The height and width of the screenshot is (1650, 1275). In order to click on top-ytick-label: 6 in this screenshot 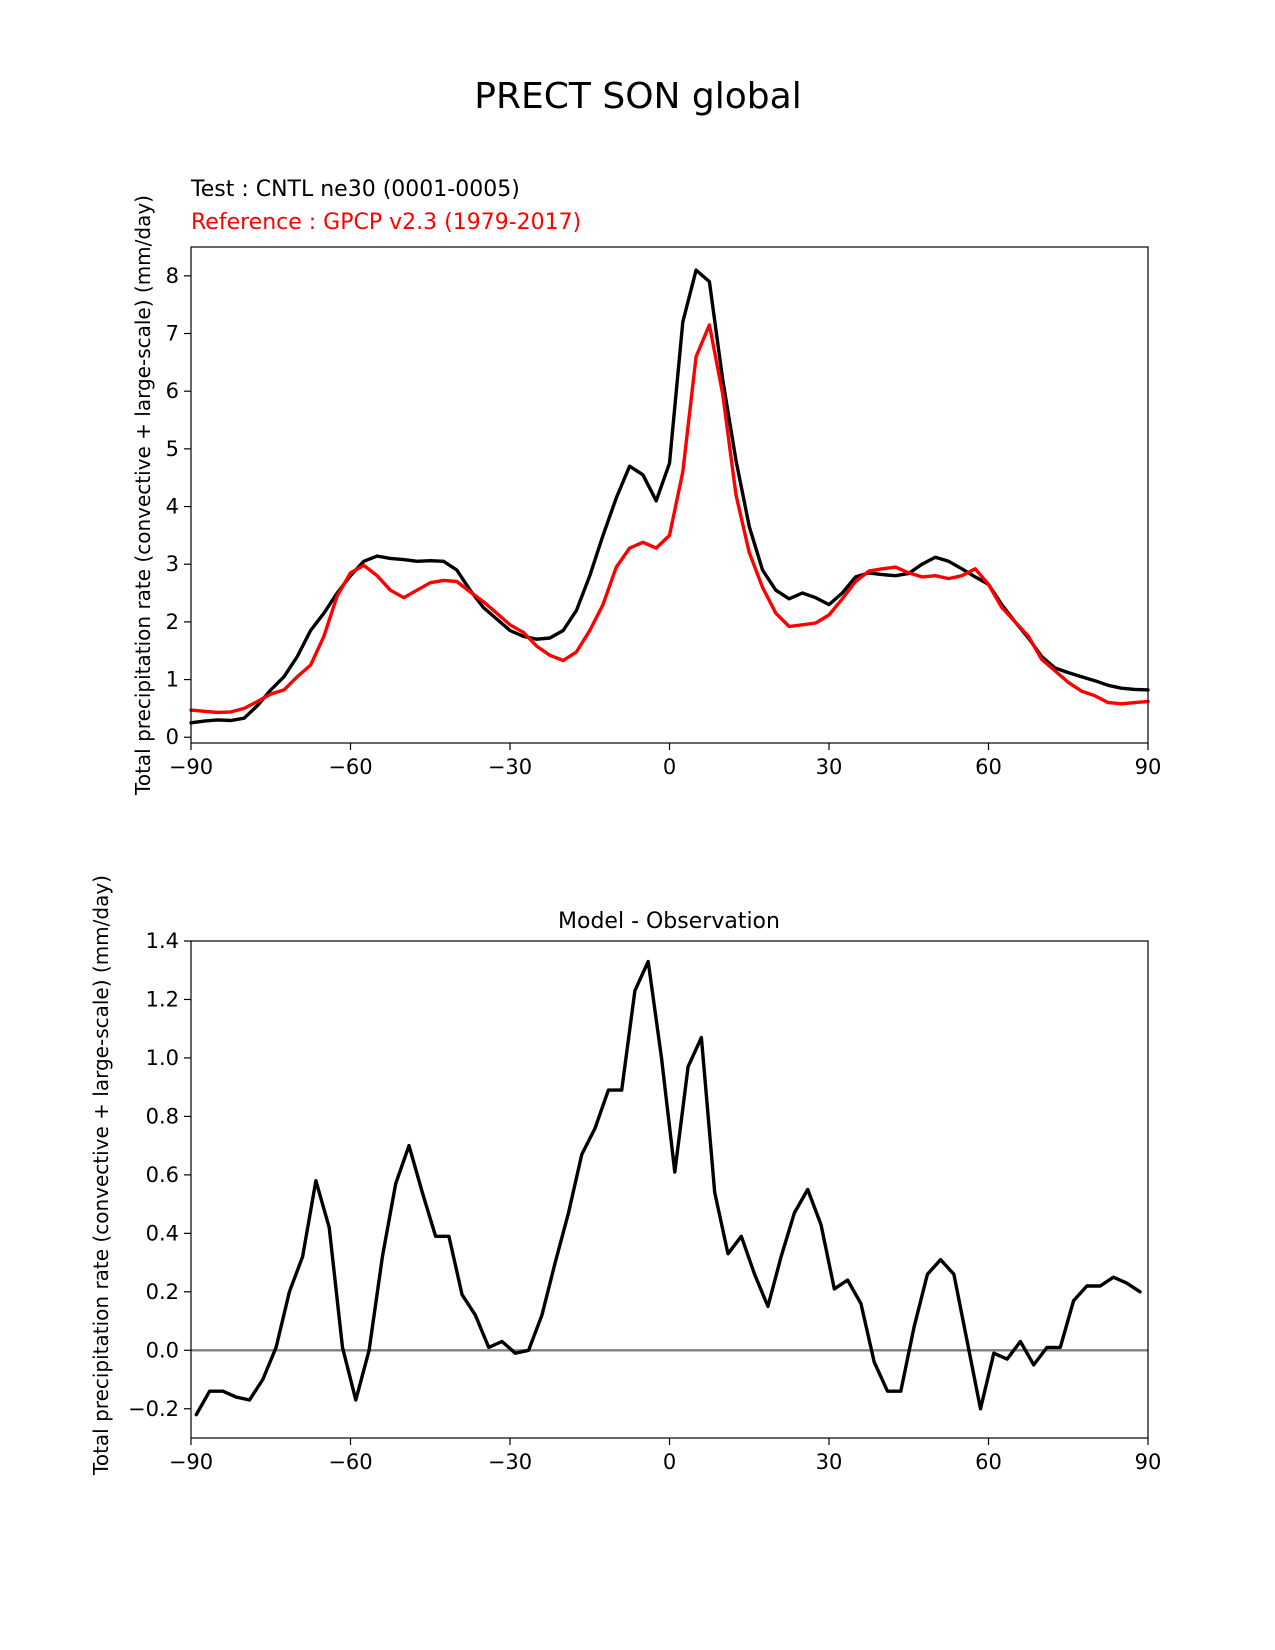, I will do `click(172, 391)`.